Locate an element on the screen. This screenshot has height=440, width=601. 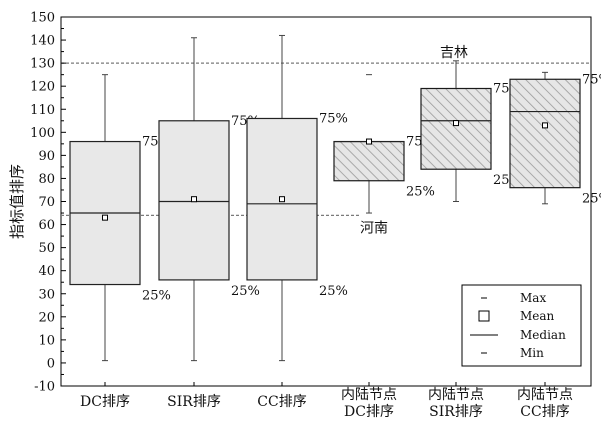
y-tick-label: 60 is located at coordinates (46, 225).